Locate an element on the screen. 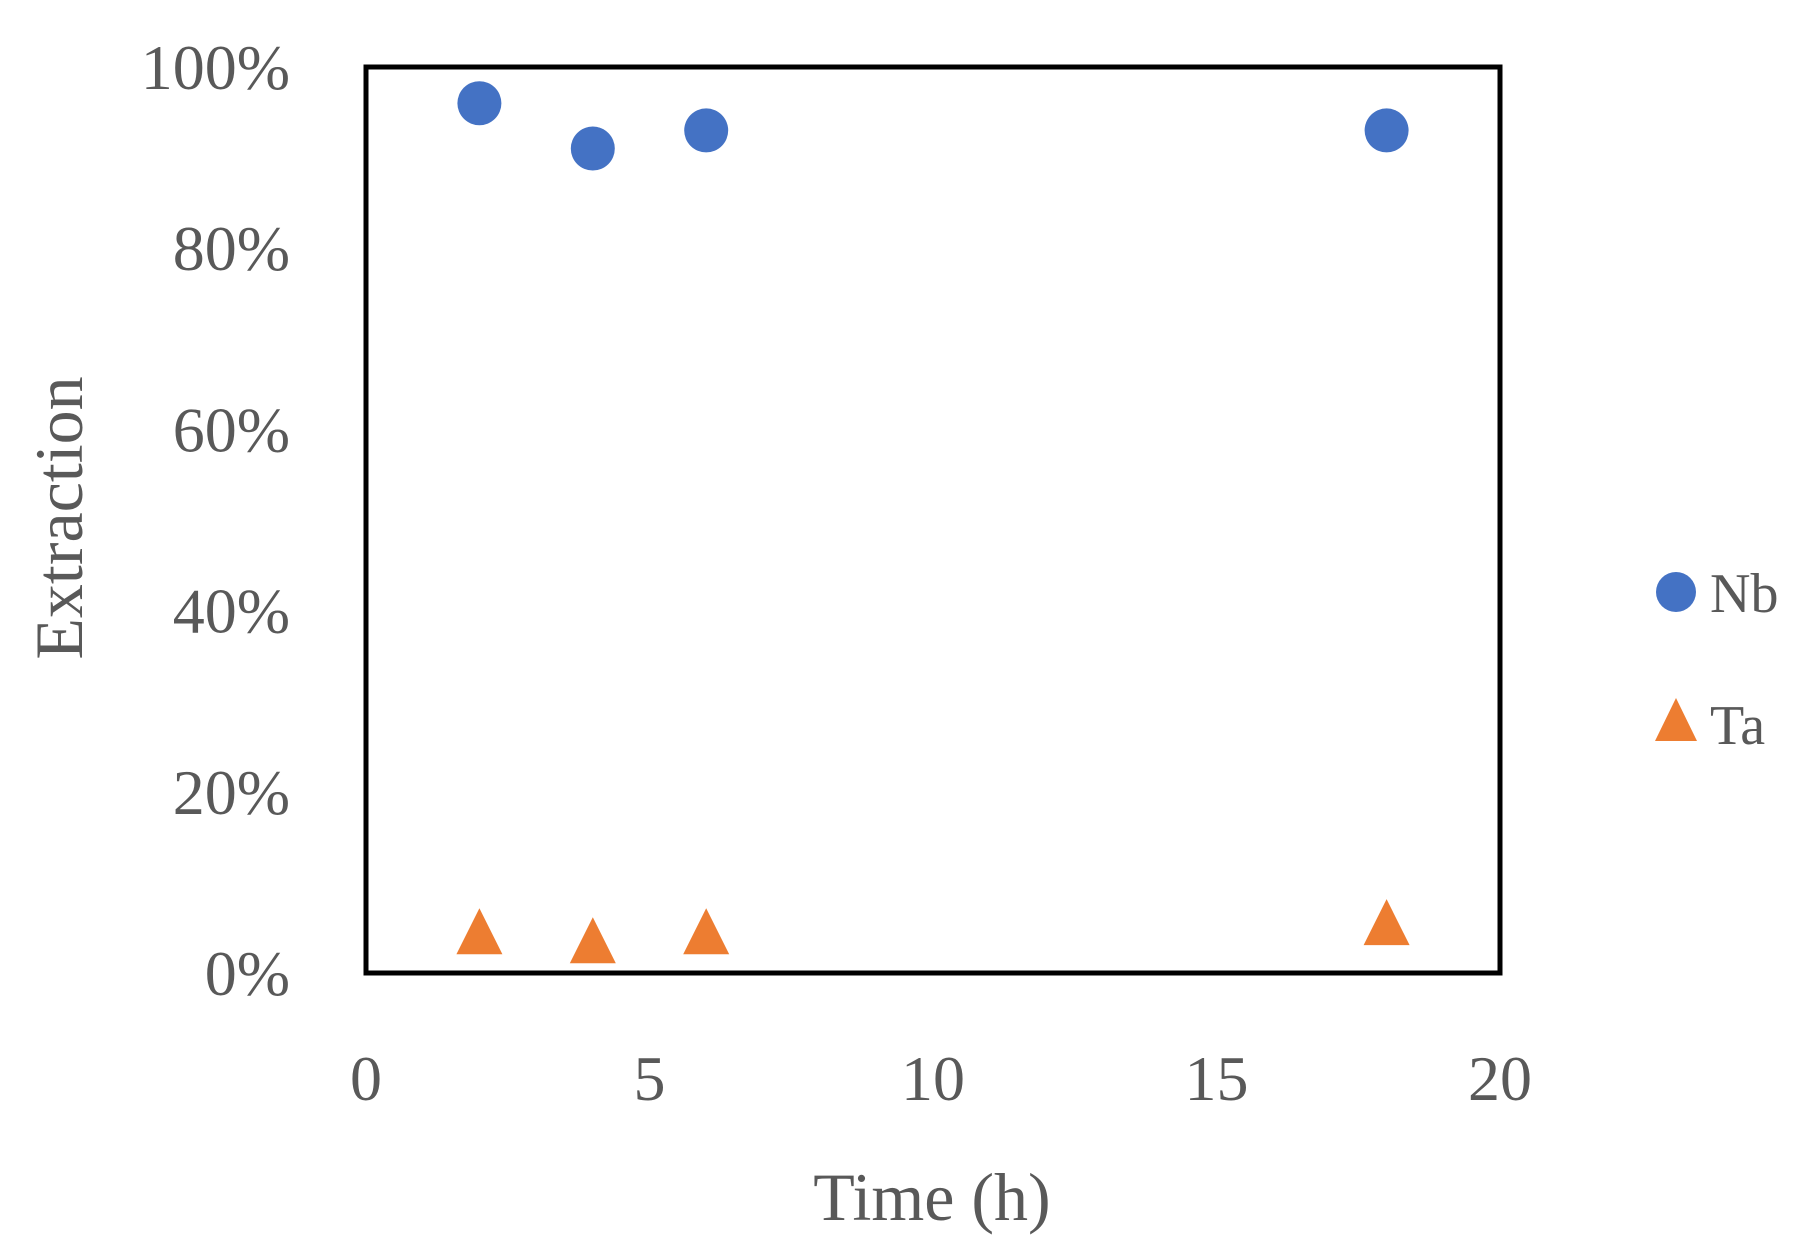  y-tick-label: 100% is located at coordinates (215, 67).